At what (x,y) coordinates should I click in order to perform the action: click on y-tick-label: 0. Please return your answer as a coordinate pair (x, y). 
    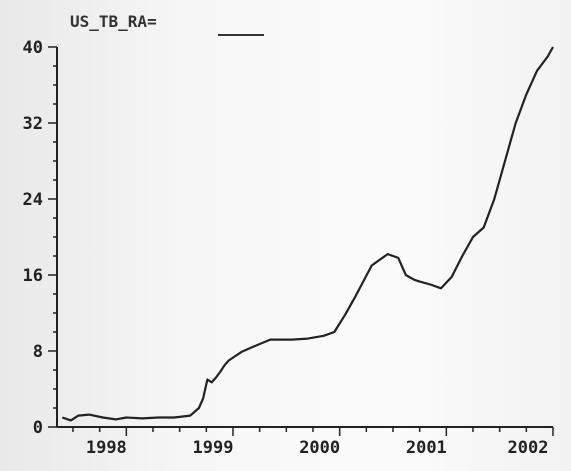
    Looking at the image, I should click on (38, 428).